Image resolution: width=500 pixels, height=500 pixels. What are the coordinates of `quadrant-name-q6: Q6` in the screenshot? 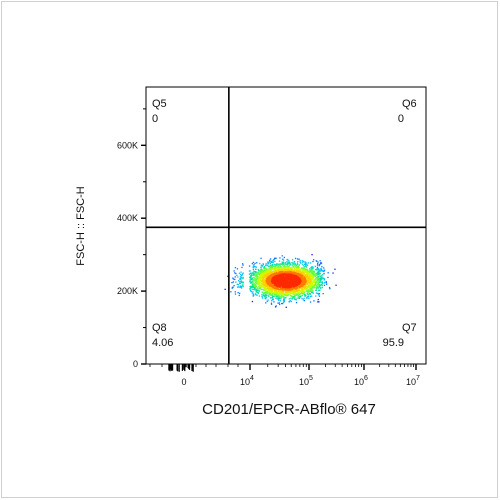 It's located at (409, 104).